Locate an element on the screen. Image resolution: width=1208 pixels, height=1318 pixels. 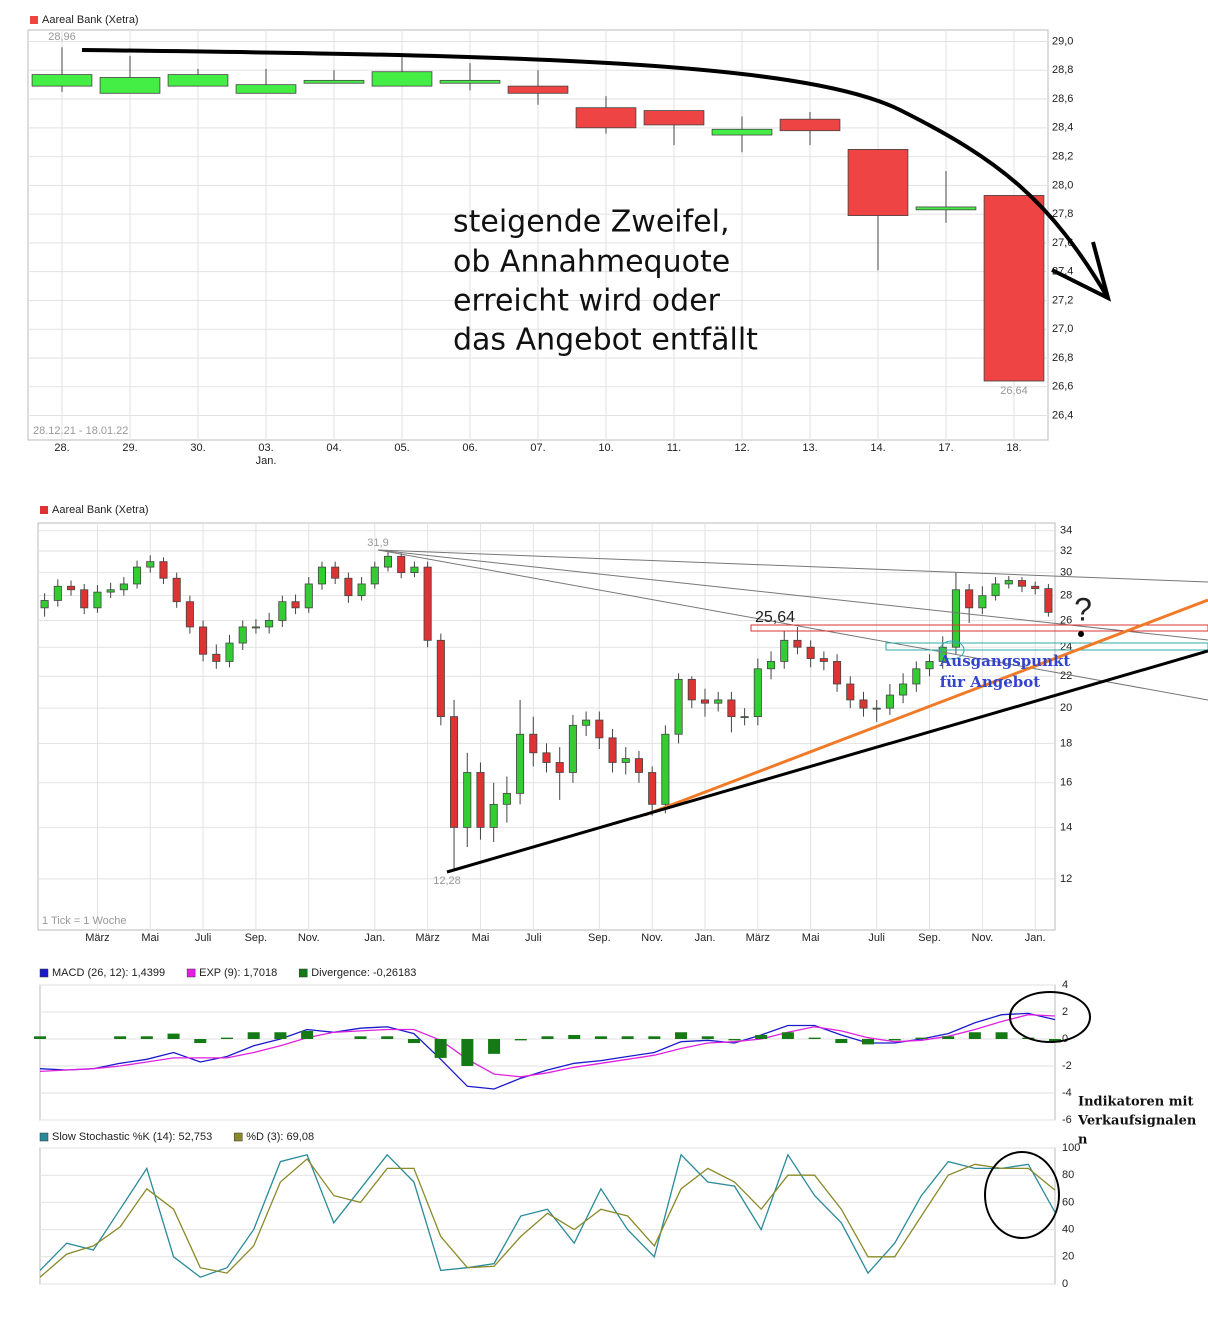
y-tick-label: 14 is located at coordinates (1066, 827).